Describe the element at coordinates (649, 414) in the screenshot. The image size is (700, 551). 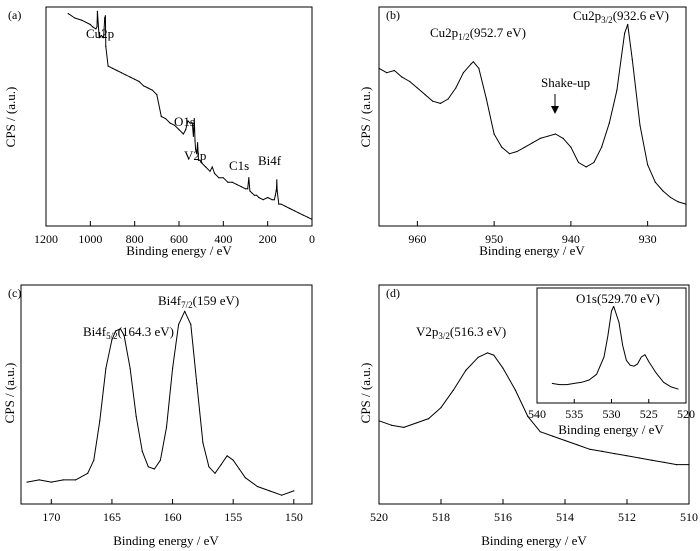
I see `inset-x-tick-label: 525` at that location.